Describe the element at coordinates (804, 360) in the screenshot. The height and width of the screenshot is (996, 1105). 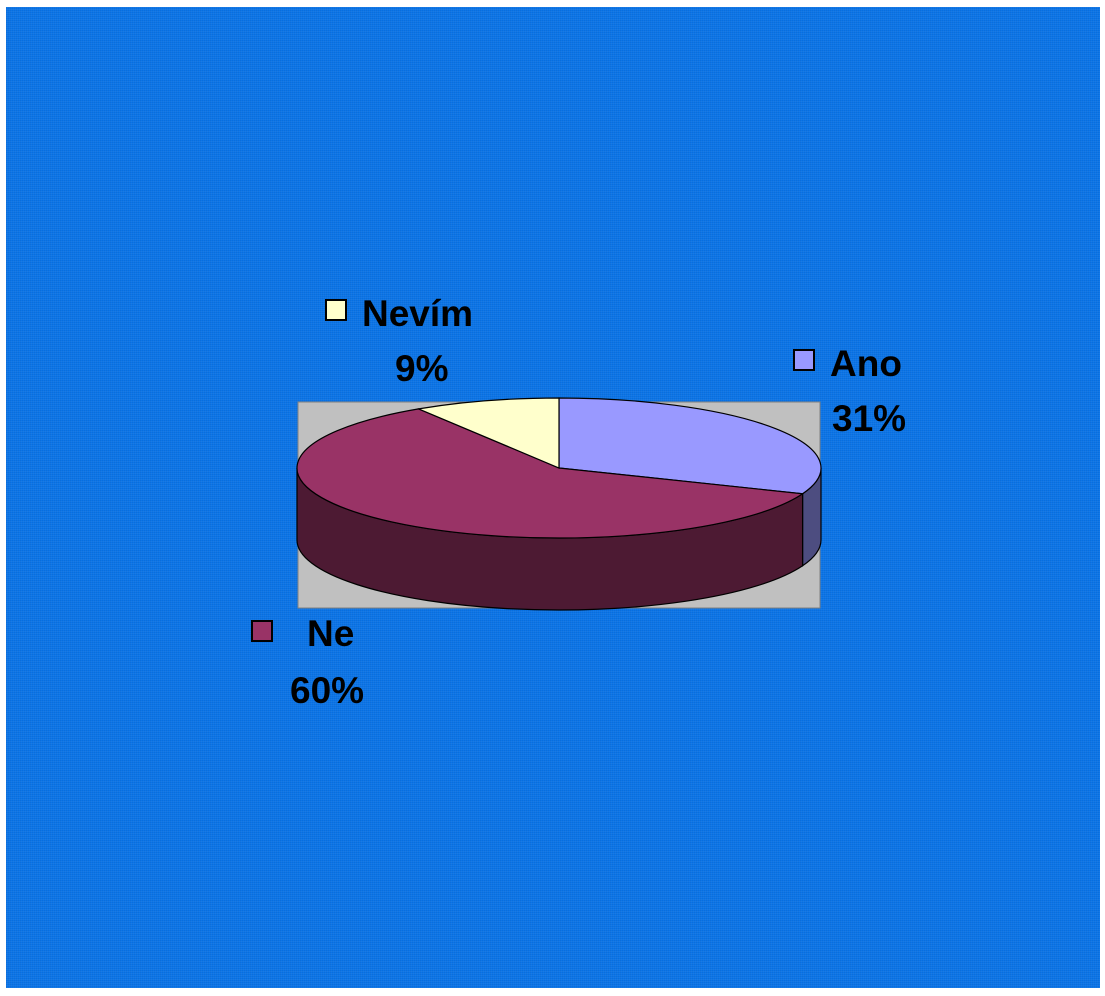
I see `legend-swatch-ano` at that location.